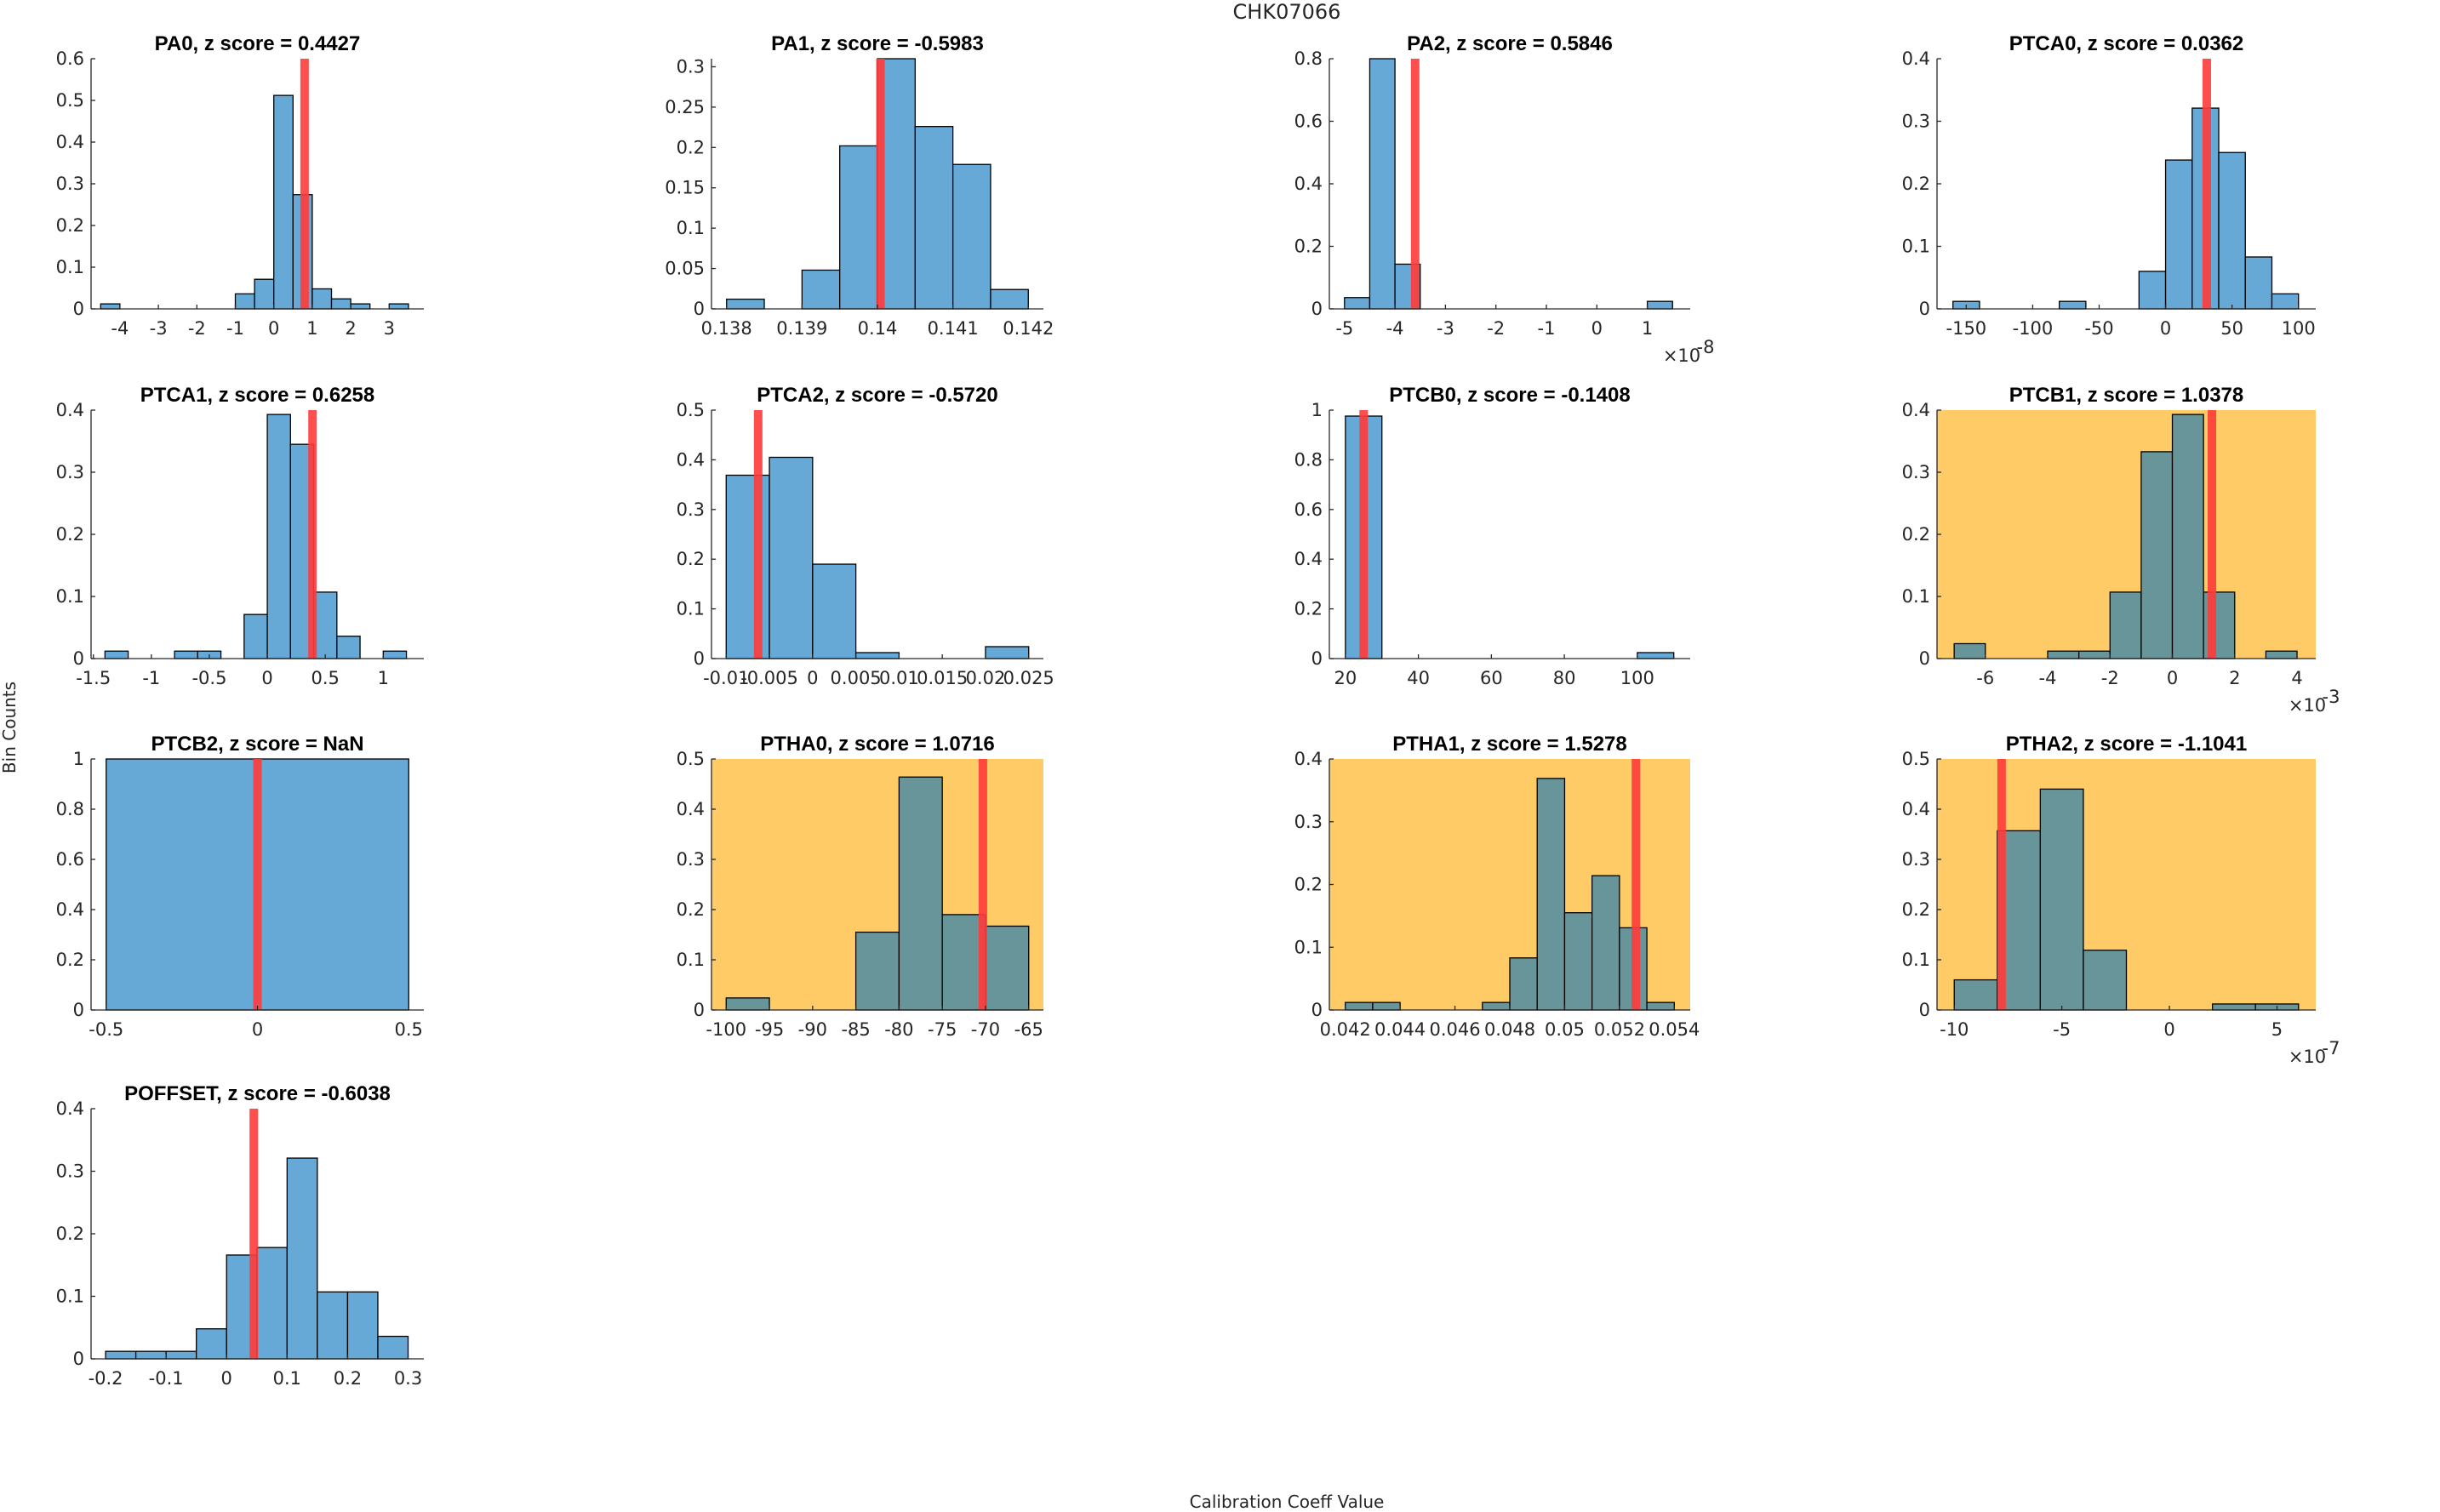  What do you see at coordinates (685, 269) in the screenshot?
I see `y-tick-label: 0.05` at bounding box center [685, 269].